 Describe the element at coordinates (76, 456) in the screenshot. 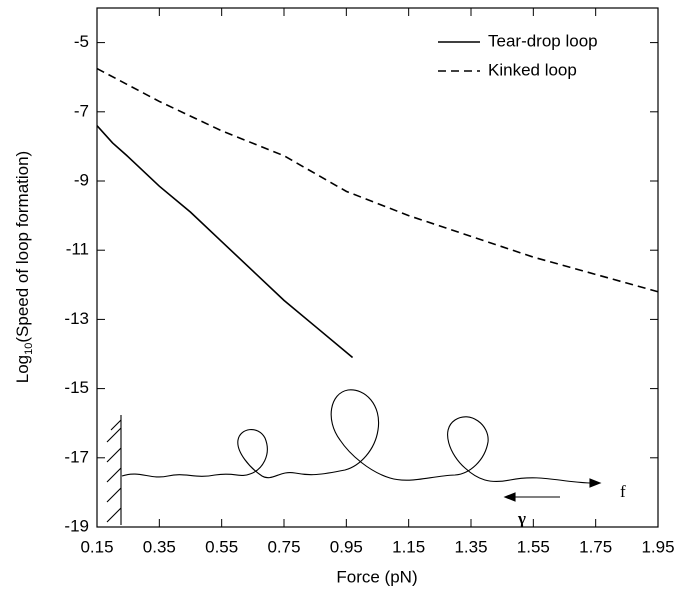

I see `y-tick-label: -17` at that location.